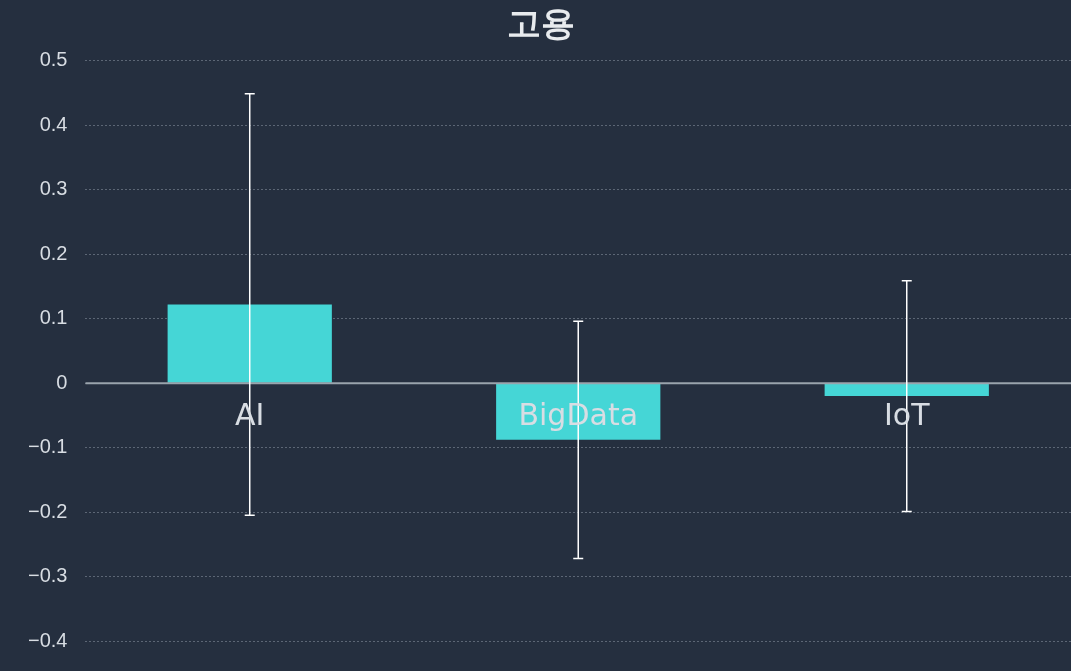 This screenshot has height=671, width=1071. Describe the element at coordinates (540, 23) in the screenshot. I see `chart-title: 고용` at that location.